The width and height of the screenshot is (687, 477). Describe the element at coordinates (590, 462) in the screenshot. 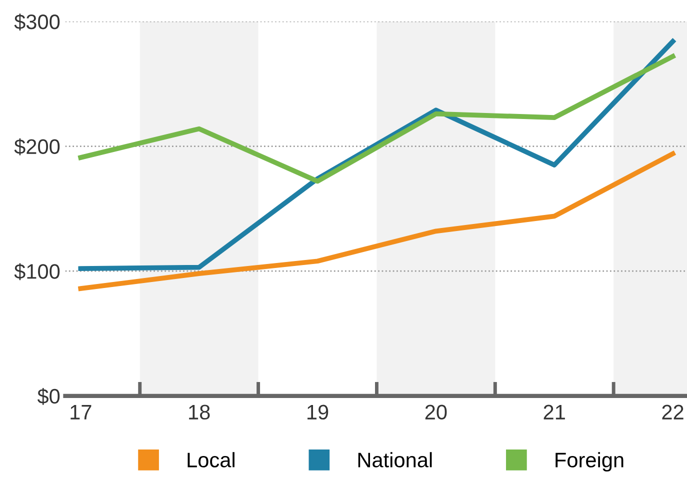

I see `legend-label: Foreign` at that location.